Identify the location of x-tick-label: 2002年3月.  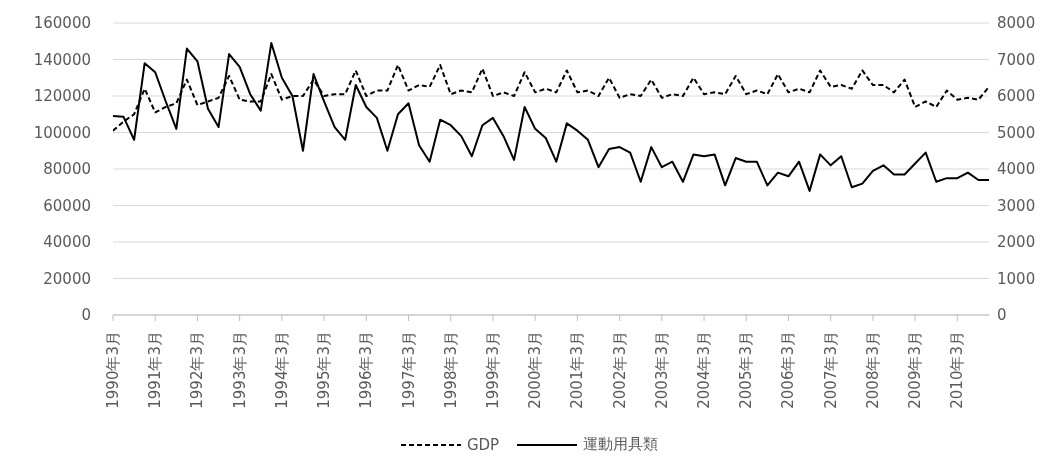
(619, 370).